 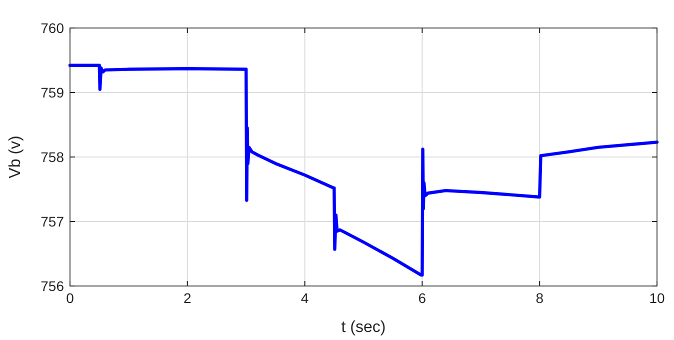 What do you see at coordinates (52, 157) in the screenshot?
I see `y-tick-label: 758` at bounding box center [52, 157].